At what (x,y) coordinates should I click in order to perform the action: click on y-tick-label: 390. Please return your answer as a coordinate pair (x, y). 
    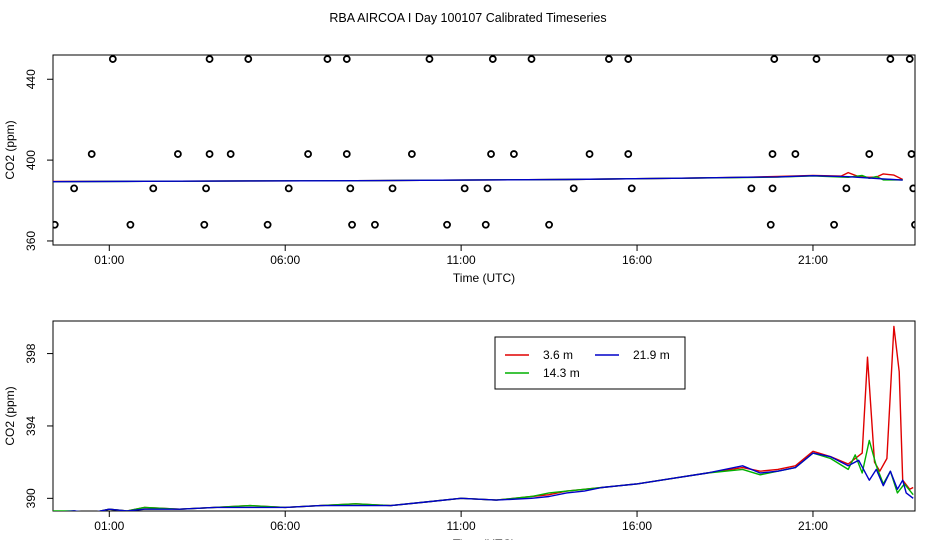
    Looking at the image, I should click on (31, 498).